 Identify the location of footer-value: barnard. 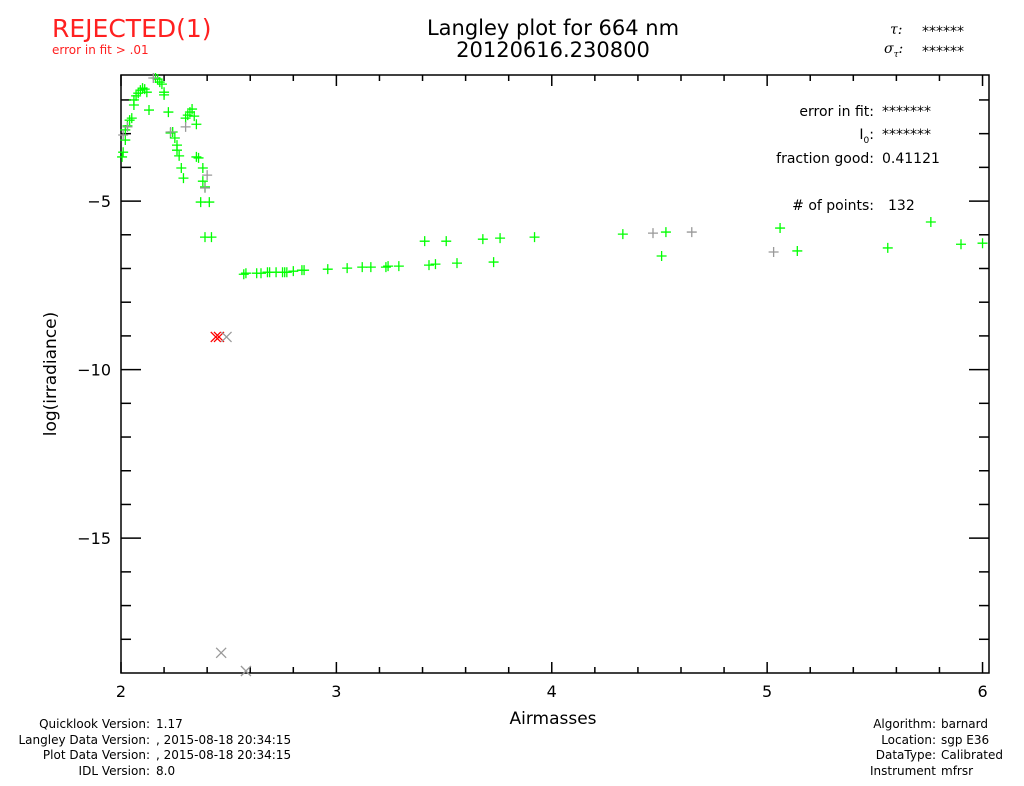
(964, 724).